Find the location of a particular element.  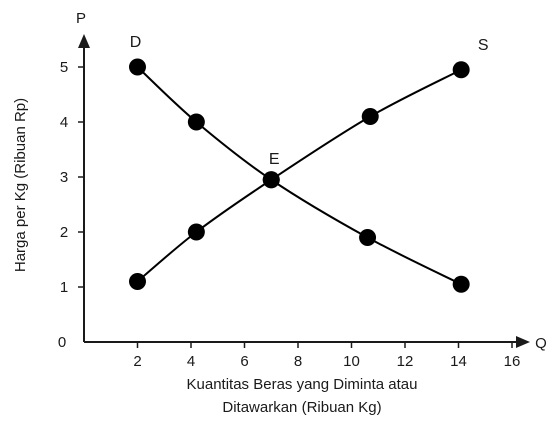

y-tick-label: 5 is located at coordinates (64, 67).